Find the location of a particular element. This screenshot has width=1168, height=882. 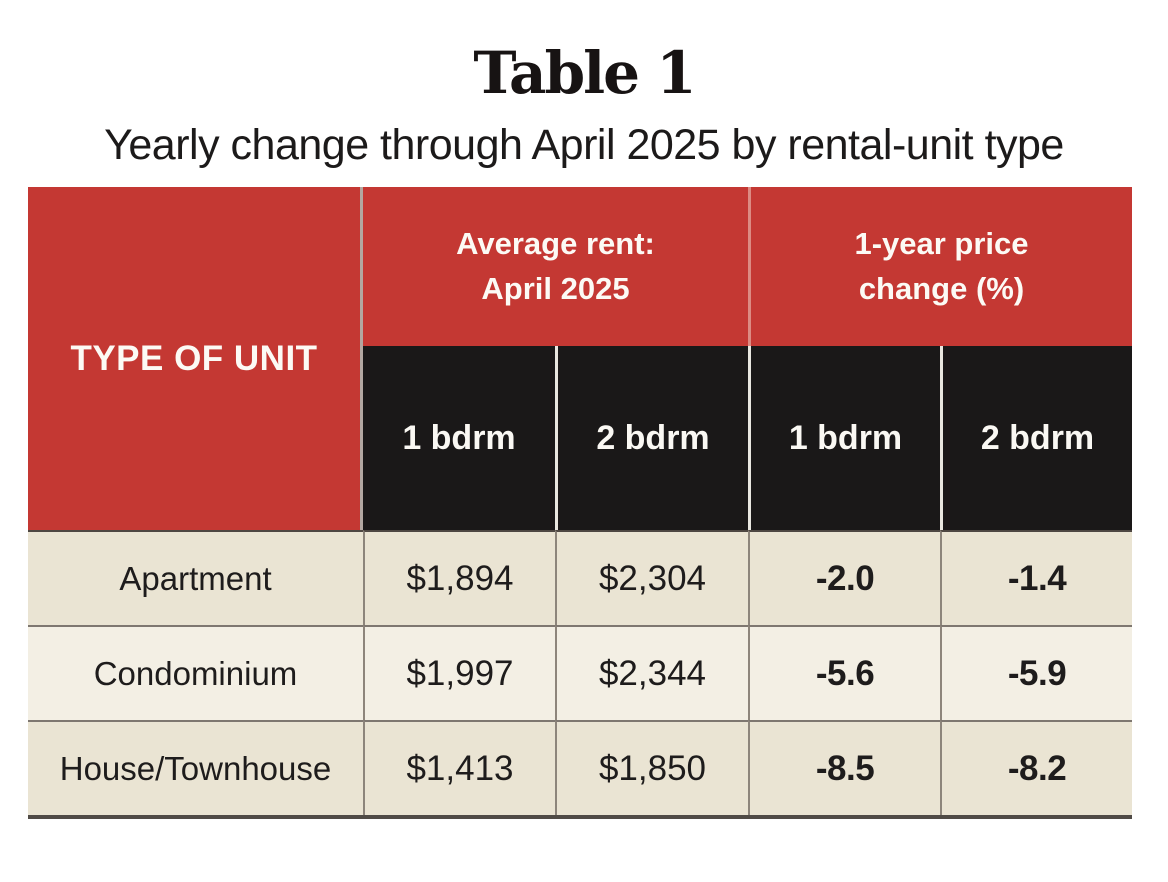

row-house-townhouse-rent-1bdrm: $1,413 is located at coordinates (459, 767).